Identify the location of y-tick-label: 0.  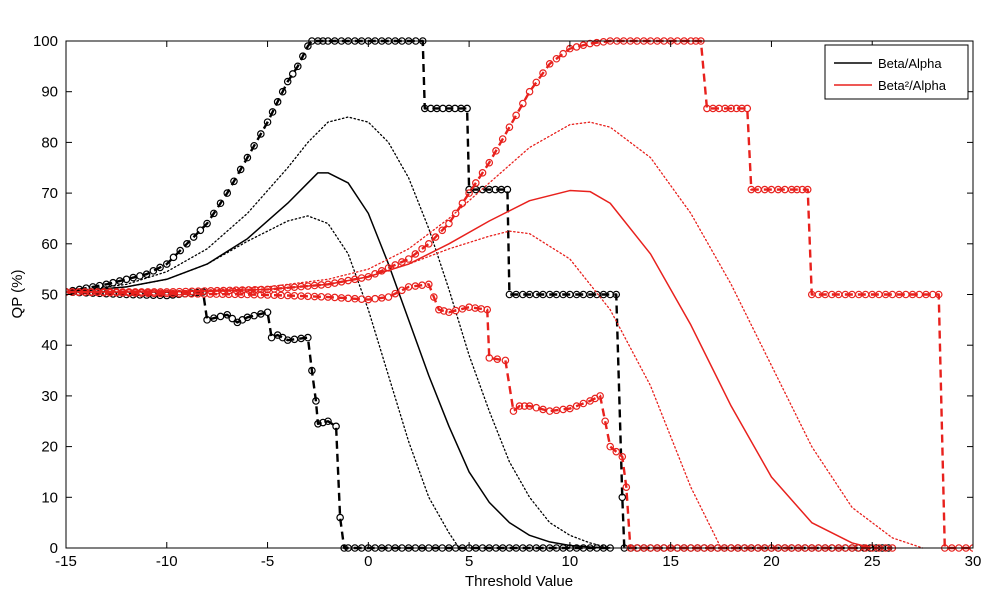
(54, 548).